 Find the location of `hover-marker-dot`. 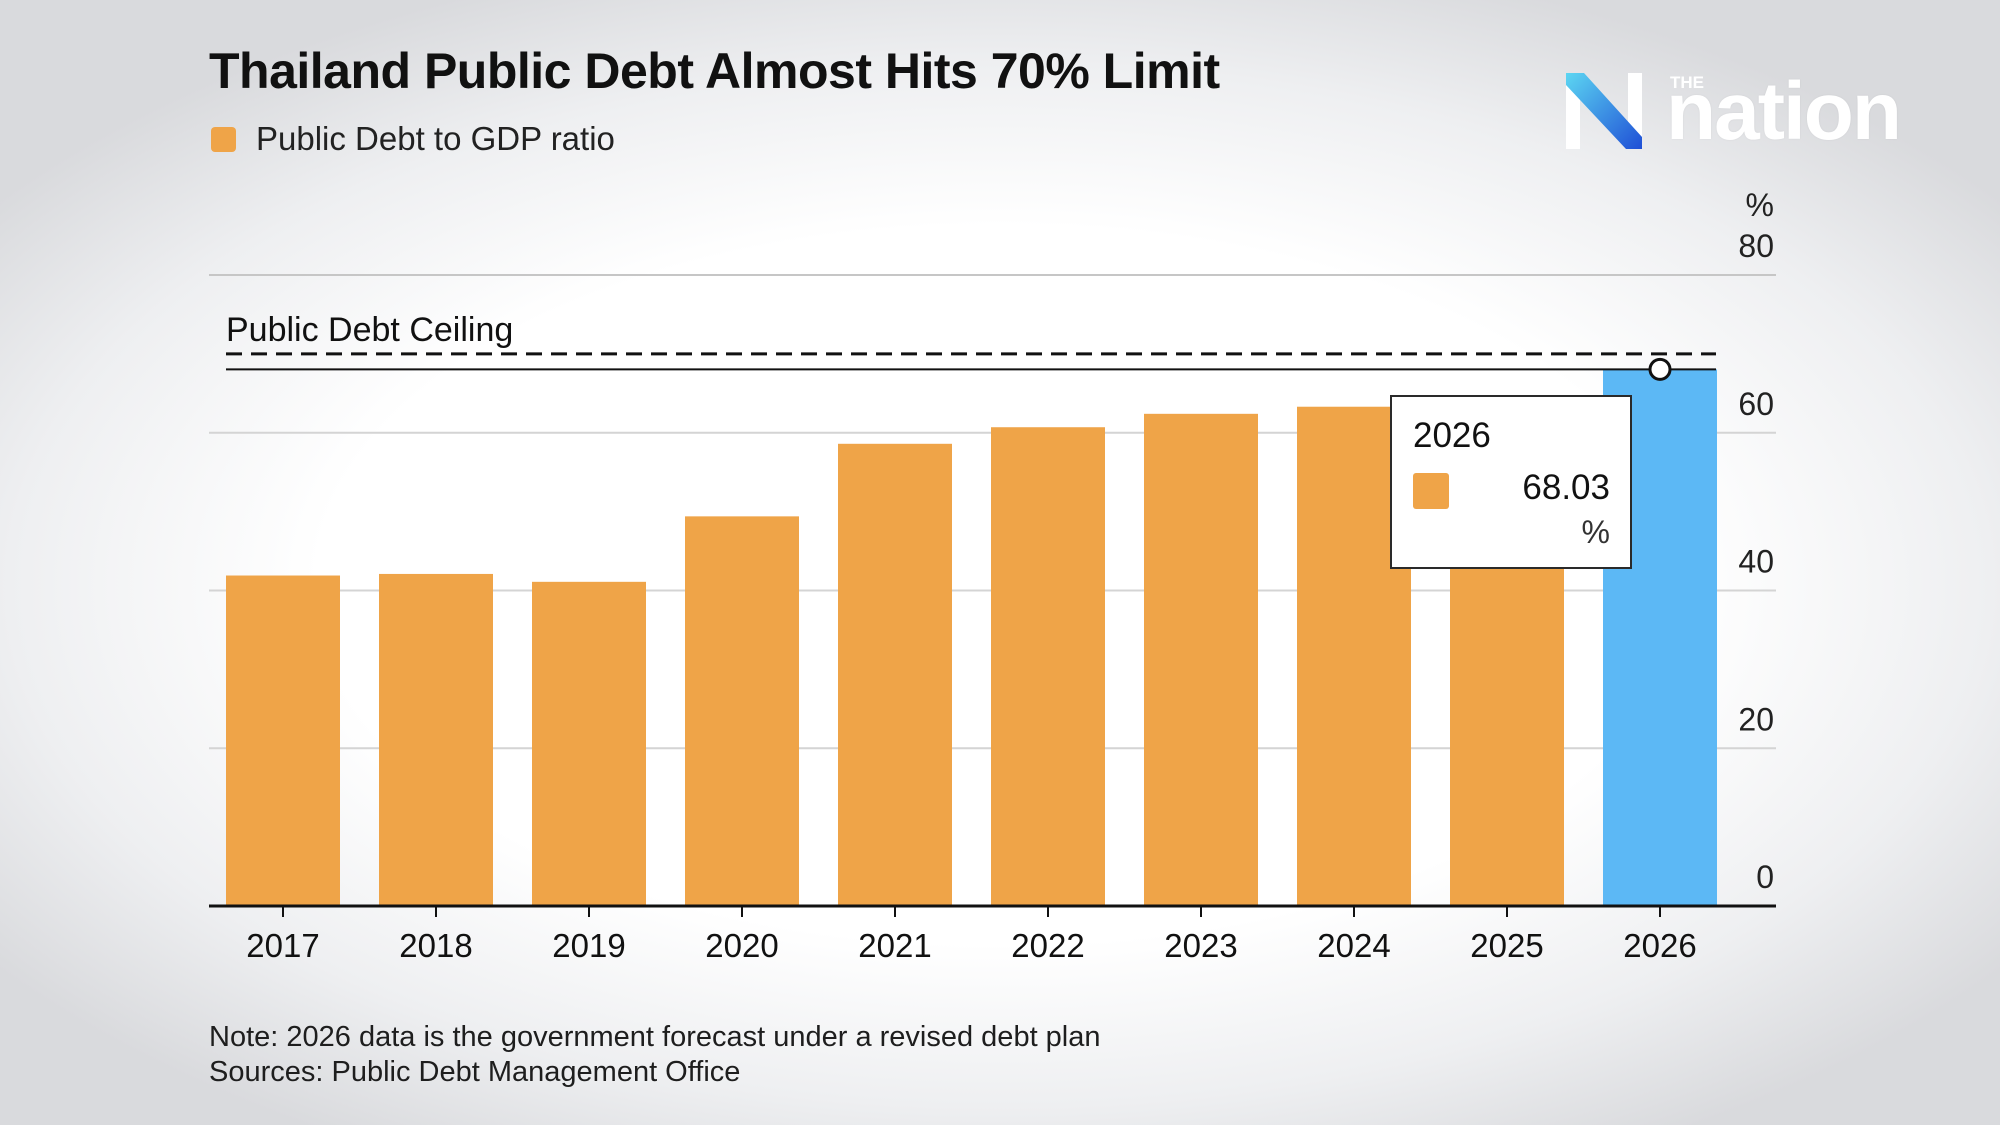

hover-marker-dot is located at coordinates (1660, 369).